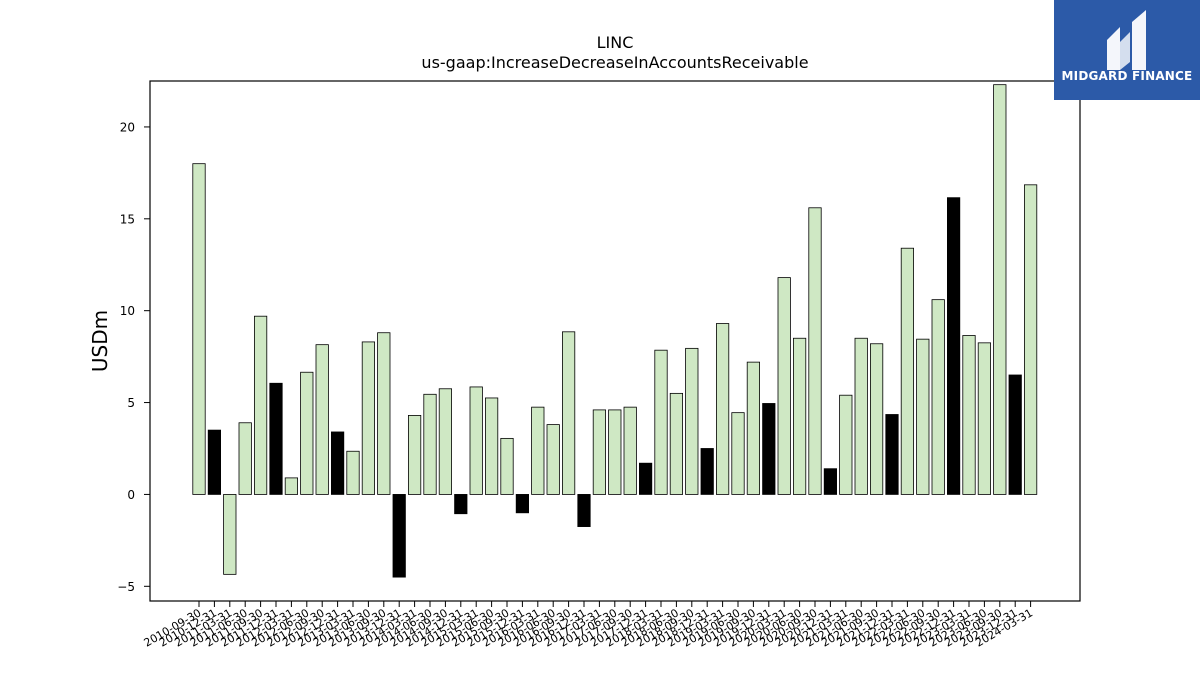 The width and height of the screenshot is (1200, 675). What do you see at coordinates (1126, 40) in the screenshot?
I see `midgard-logo-icon` at bounding box center [1126, 40].